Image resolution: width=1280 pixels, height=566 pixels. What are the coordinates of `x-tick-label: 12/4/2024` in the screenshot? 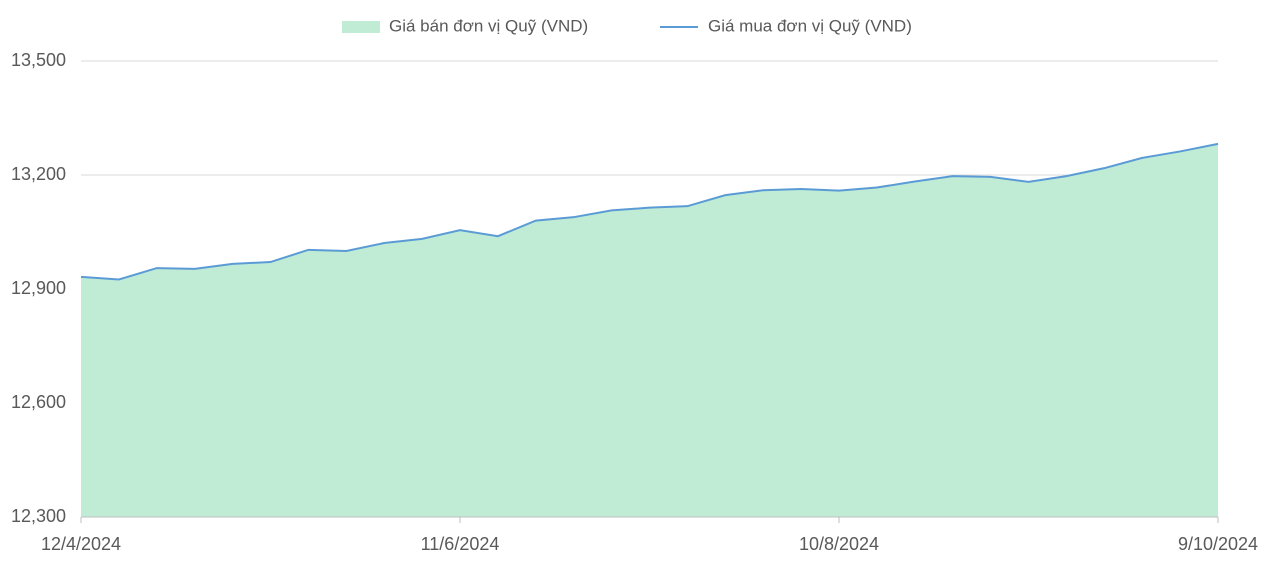 It's located at (81, 544).